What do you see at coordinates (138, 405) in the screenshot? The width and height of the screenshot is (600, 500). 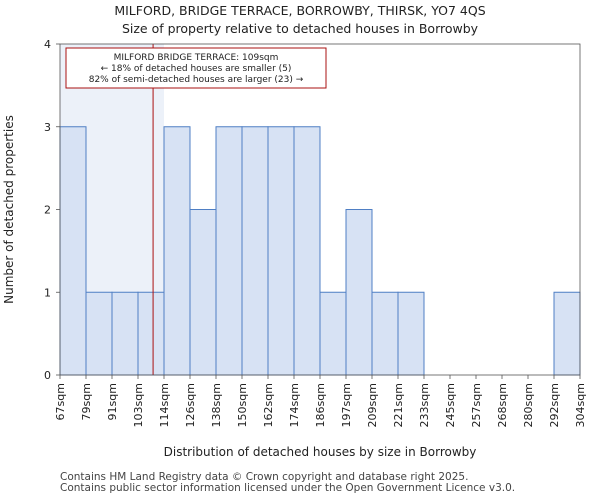 I see `x-tick-label: 103sqm` at bounding box center [138, 405].